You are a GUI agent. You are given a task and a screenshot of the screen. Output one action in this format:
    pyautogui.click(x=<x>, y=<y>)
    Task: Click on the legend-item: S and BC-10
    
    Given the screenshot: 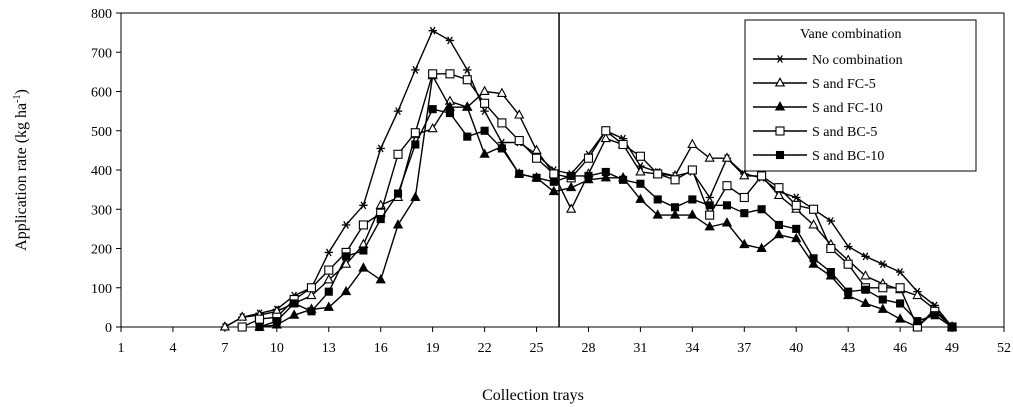 What is the action you would take?
    pyautogui.click(x=818, y=156)
    